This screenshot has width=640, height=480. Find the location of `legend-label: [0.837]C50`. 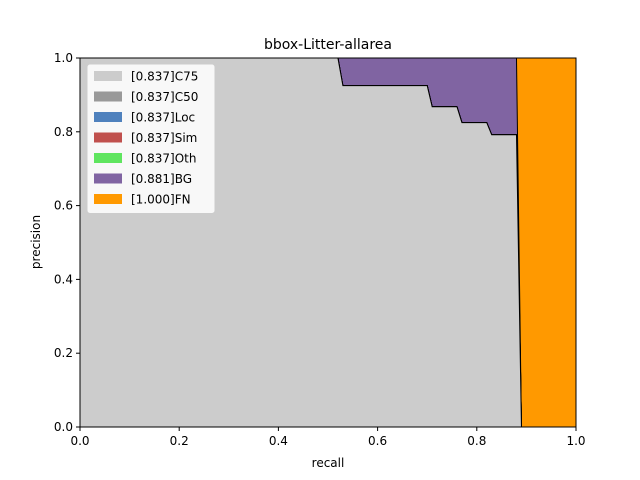

legend-label: [0.837]C50 is located at coordinates (164, 97).